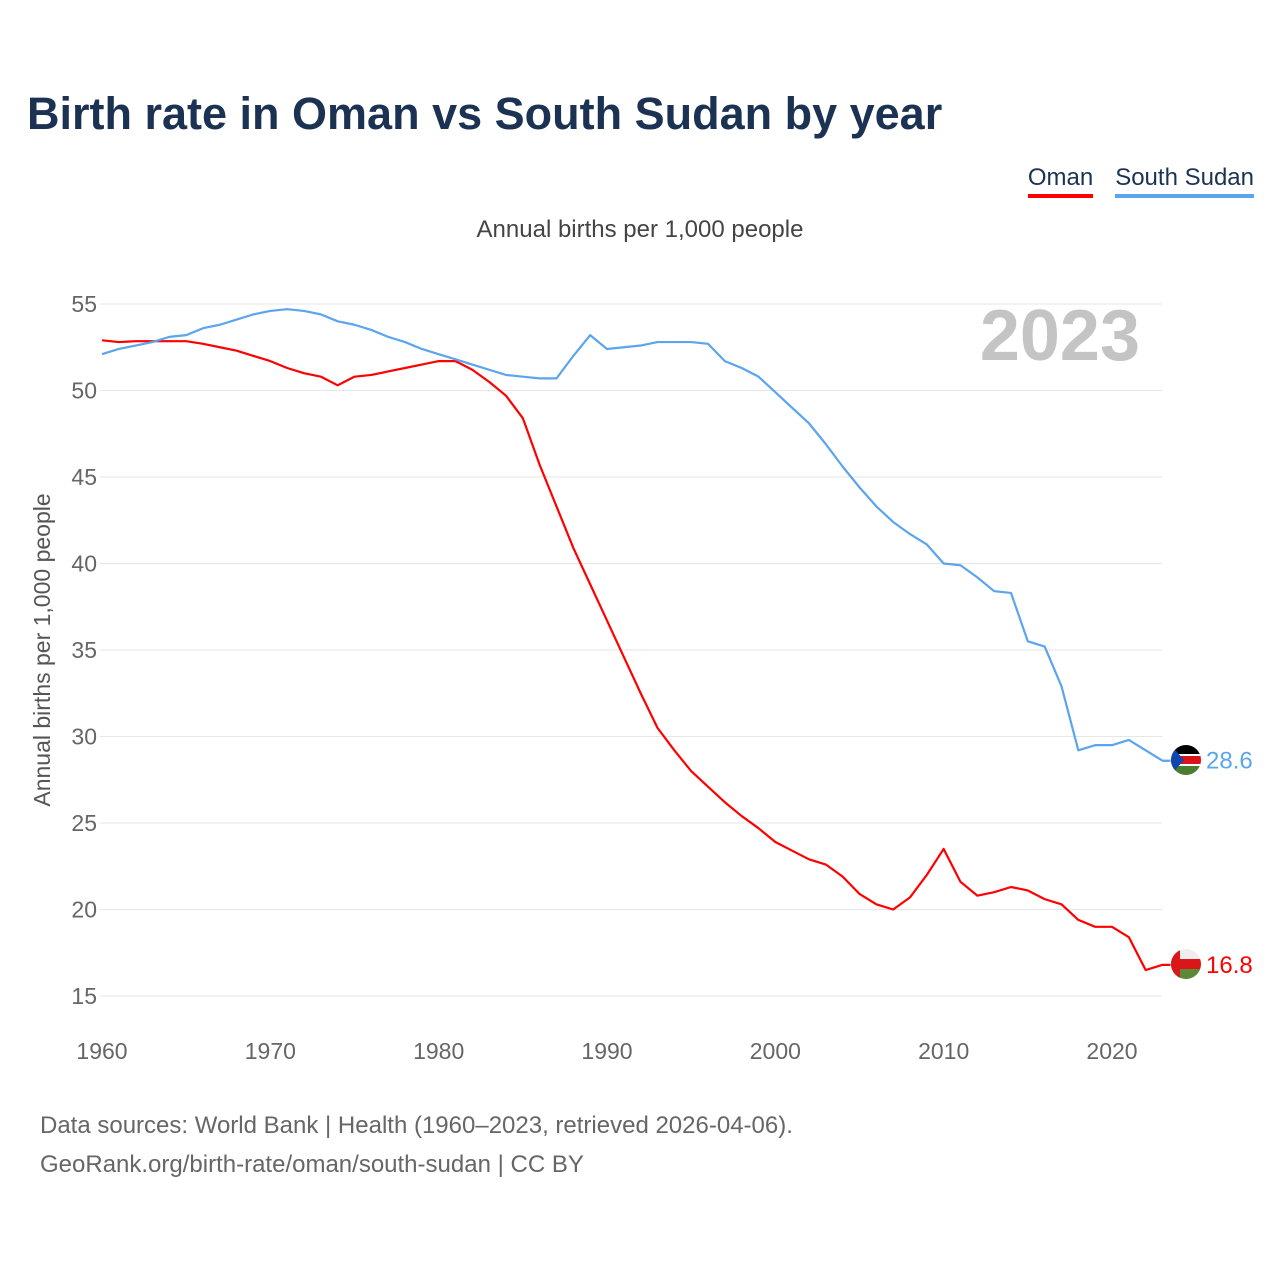 This screenshot has width=1280, height=1280. What do you see at coordinates (84, 304) in the screenshot?
I see `y-tick-label: 55` at bounding box center [84, 304].